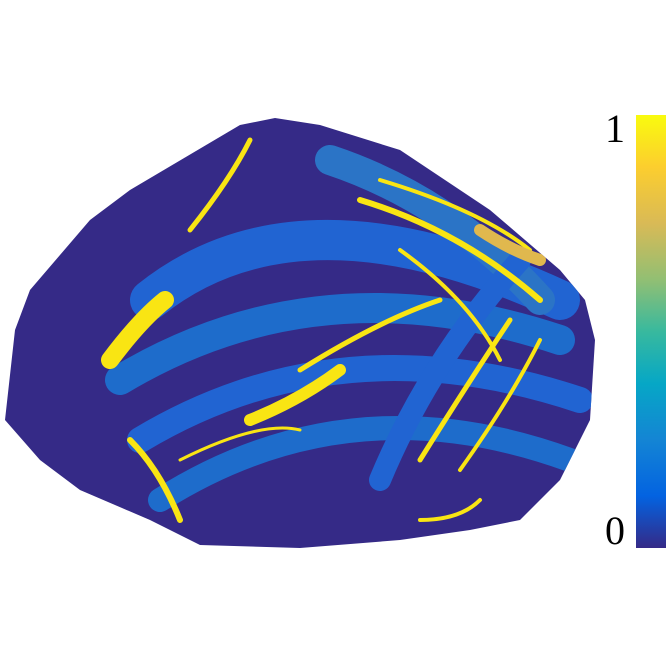 This screenshot has width=668, height=668. Describe the element at coordinates (651, 331) in the screenshot. I see `colorbar` at that location.